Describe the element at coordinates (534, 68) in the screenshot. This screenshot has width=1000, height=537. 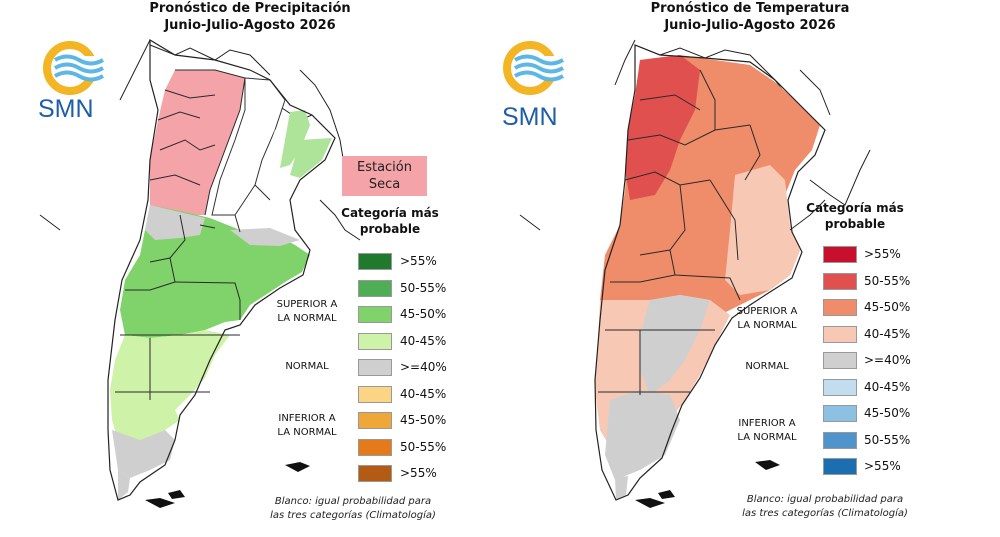
I see `temp-smn-logo-icon` at that location.